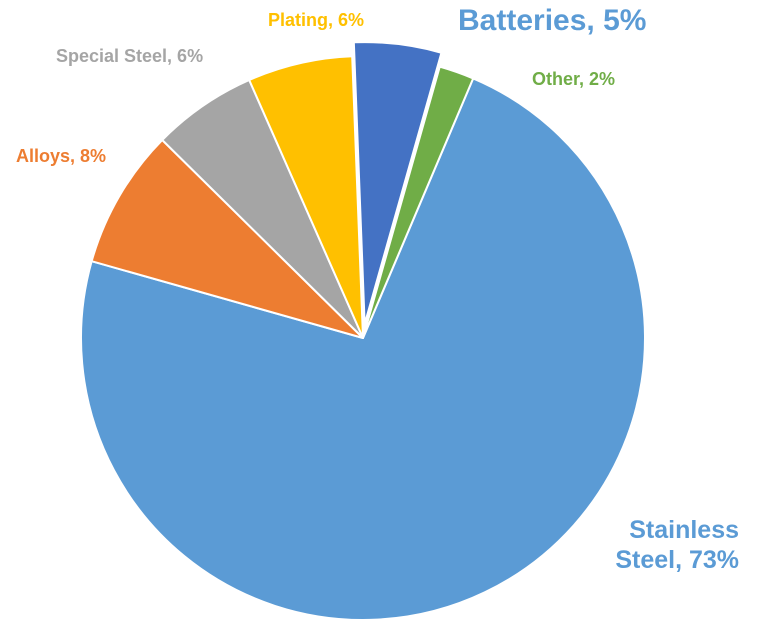  What do you see at coordinates (227, 238) in the screenshot?
I see `pie-slice-alloys` at bounding box center [227, 238].